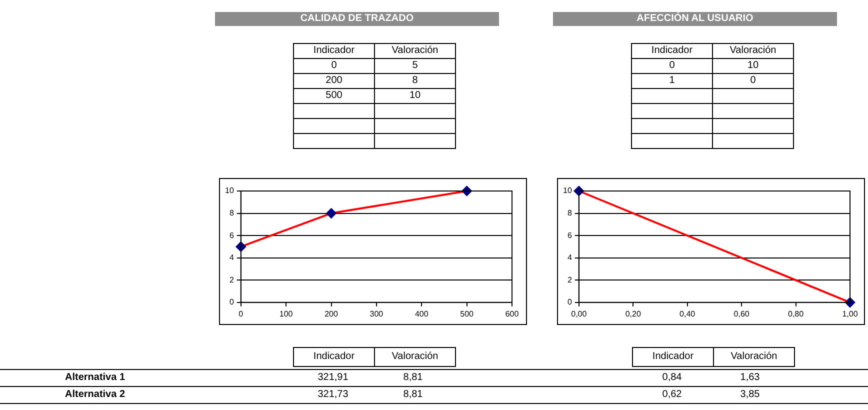  Describe the element at coordinates (95, 377) in the screenshot. I see `text: Alternativa 1` at that location.